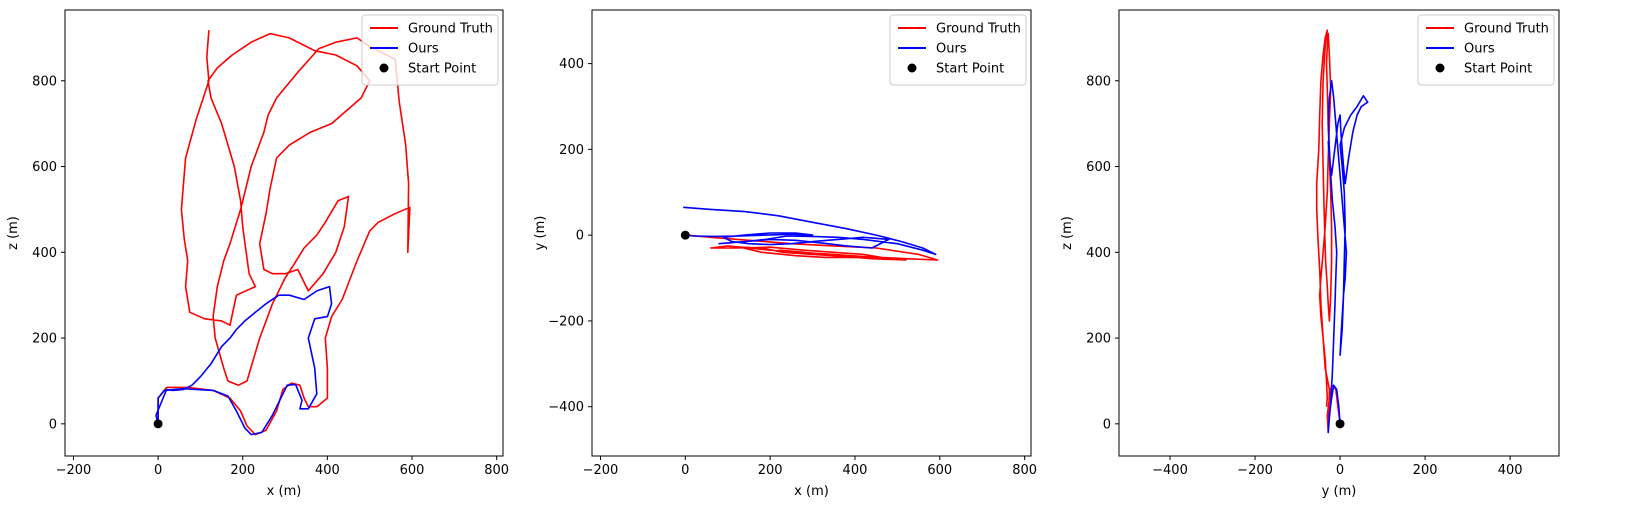  I want to click on y-tick-label: −400, so click(566, 407).